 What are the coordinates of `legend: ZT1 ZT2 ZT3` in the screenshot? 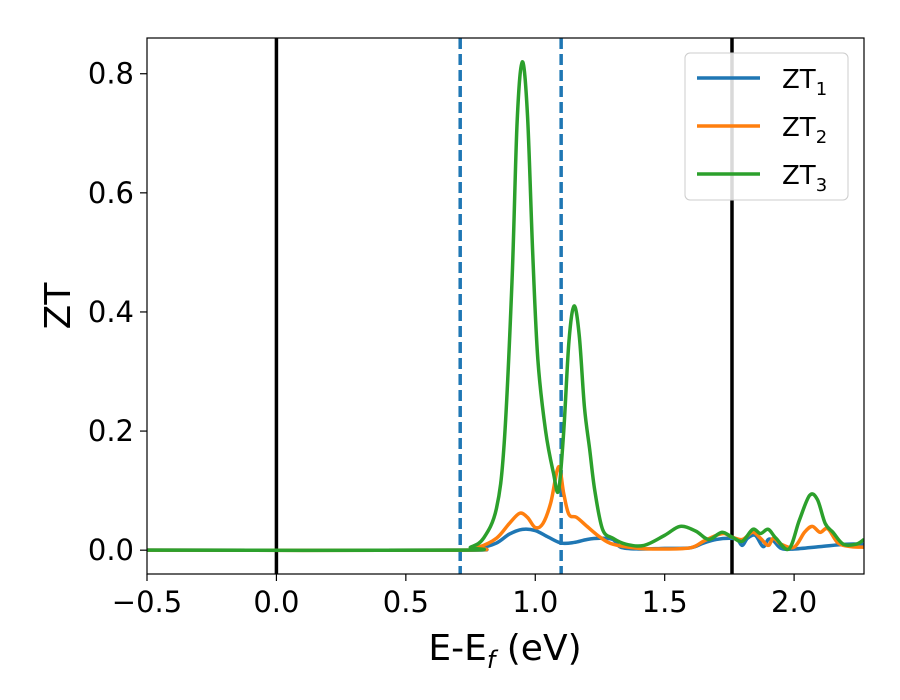 It's located at (766, 126).